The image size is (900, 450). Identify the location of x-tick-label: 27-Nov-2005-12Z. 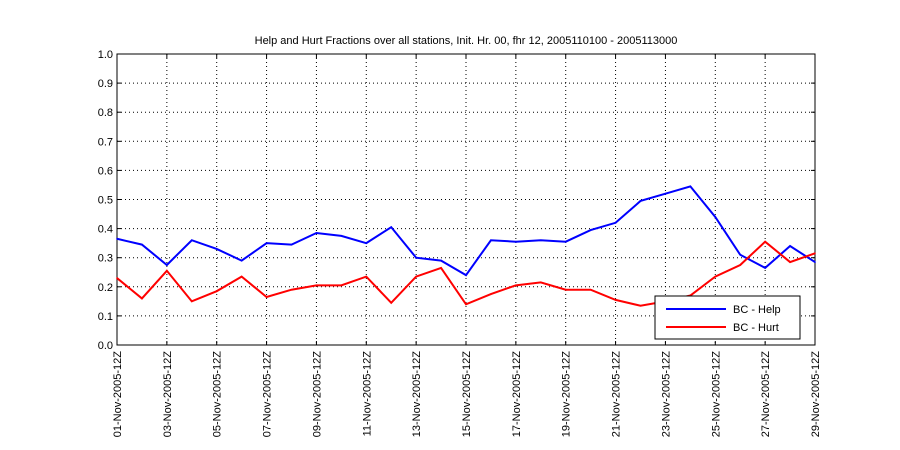
(766, 394).